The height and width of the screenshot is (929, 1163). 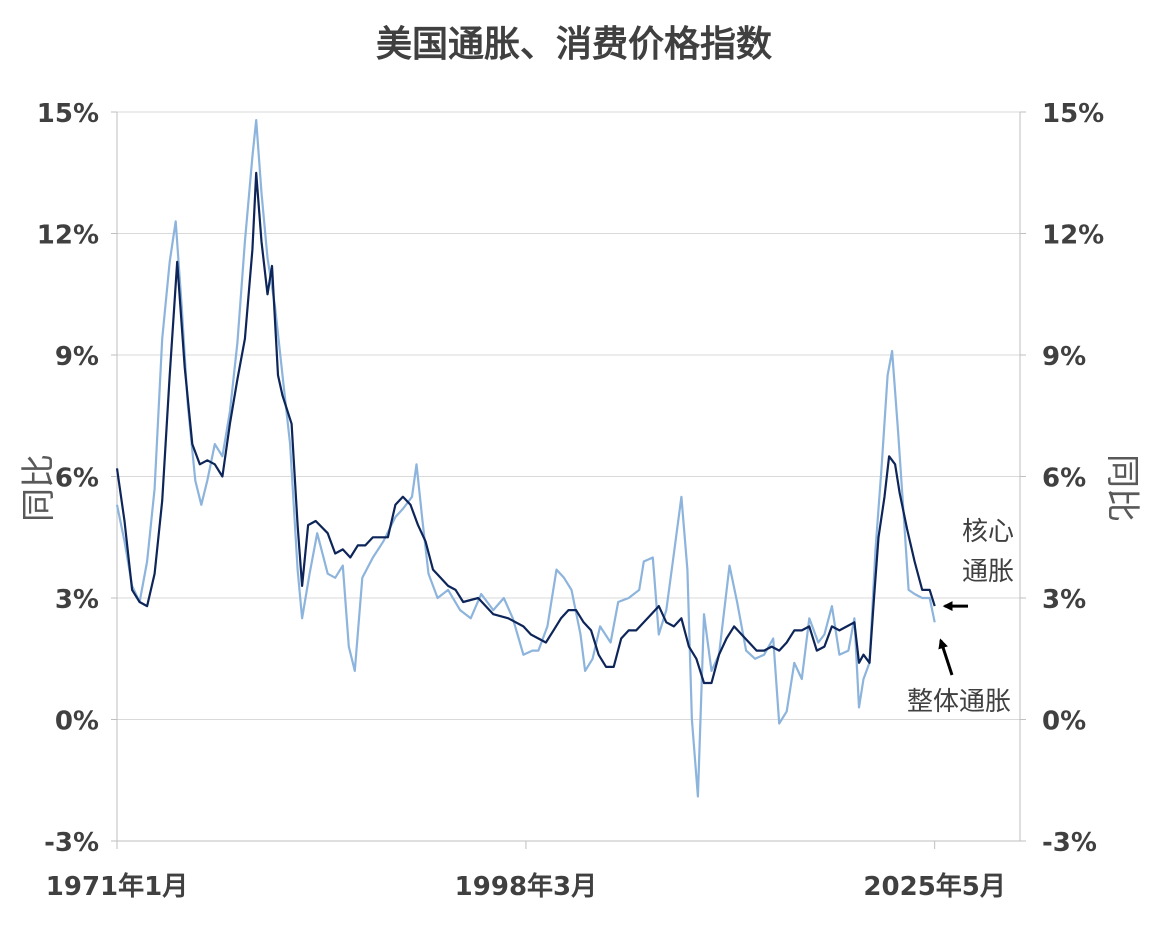 I want to click on x-tick-label: 2025年5月, so click(x=934, y=886).